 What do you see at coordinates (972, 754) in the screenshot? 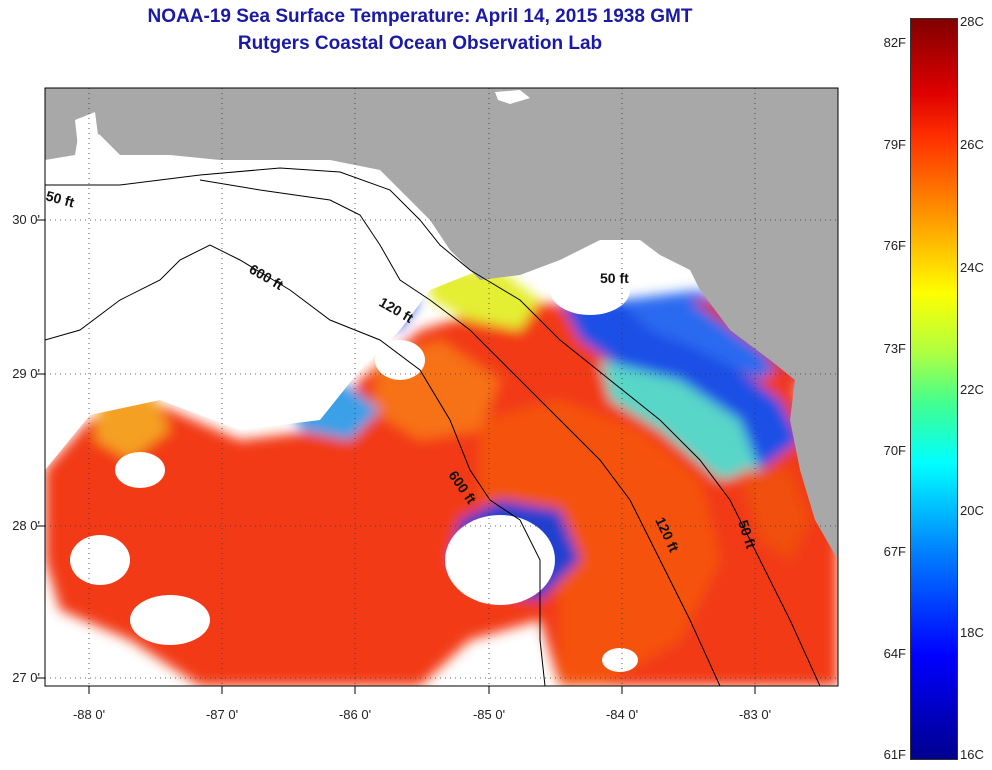
I see `colorbar-c-label: 16C` at bounding box center [972, 754].